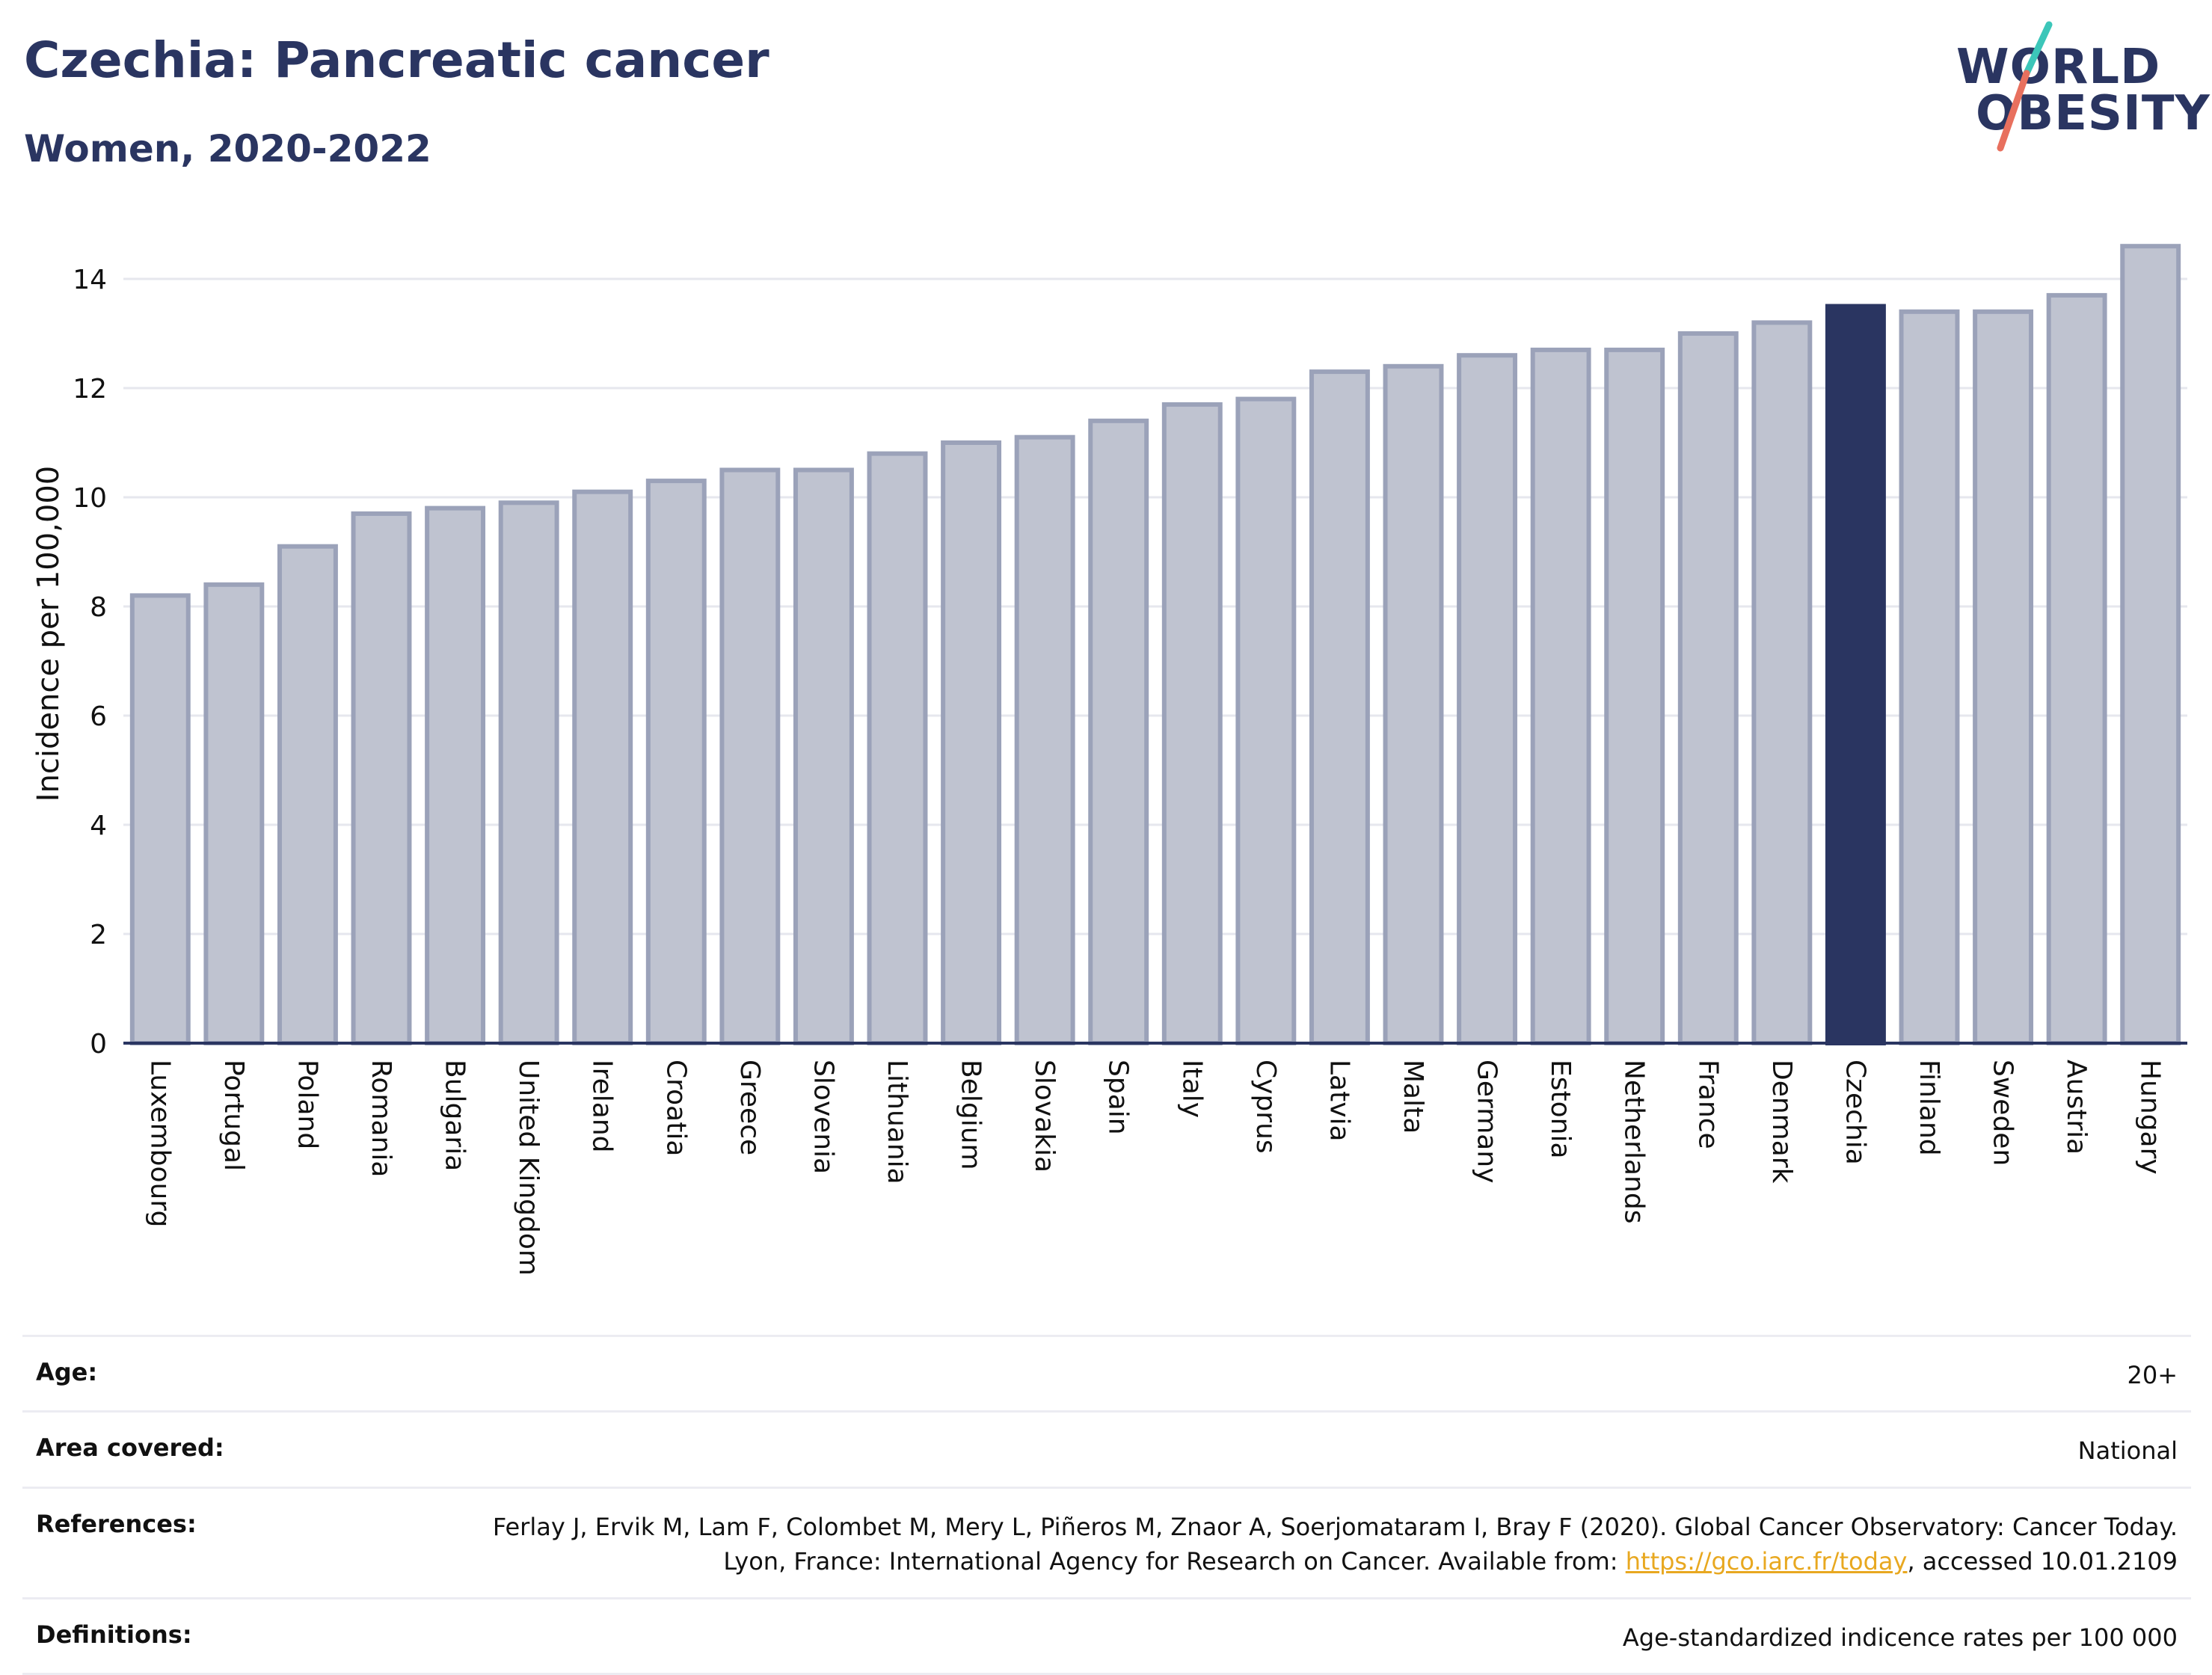 The height and width of the screenshot is (1675, 2212). What do you see at coordinates (98, 607) in the screenshot?
I see `y-tick-label: 8` at bounding box center [98, 607].